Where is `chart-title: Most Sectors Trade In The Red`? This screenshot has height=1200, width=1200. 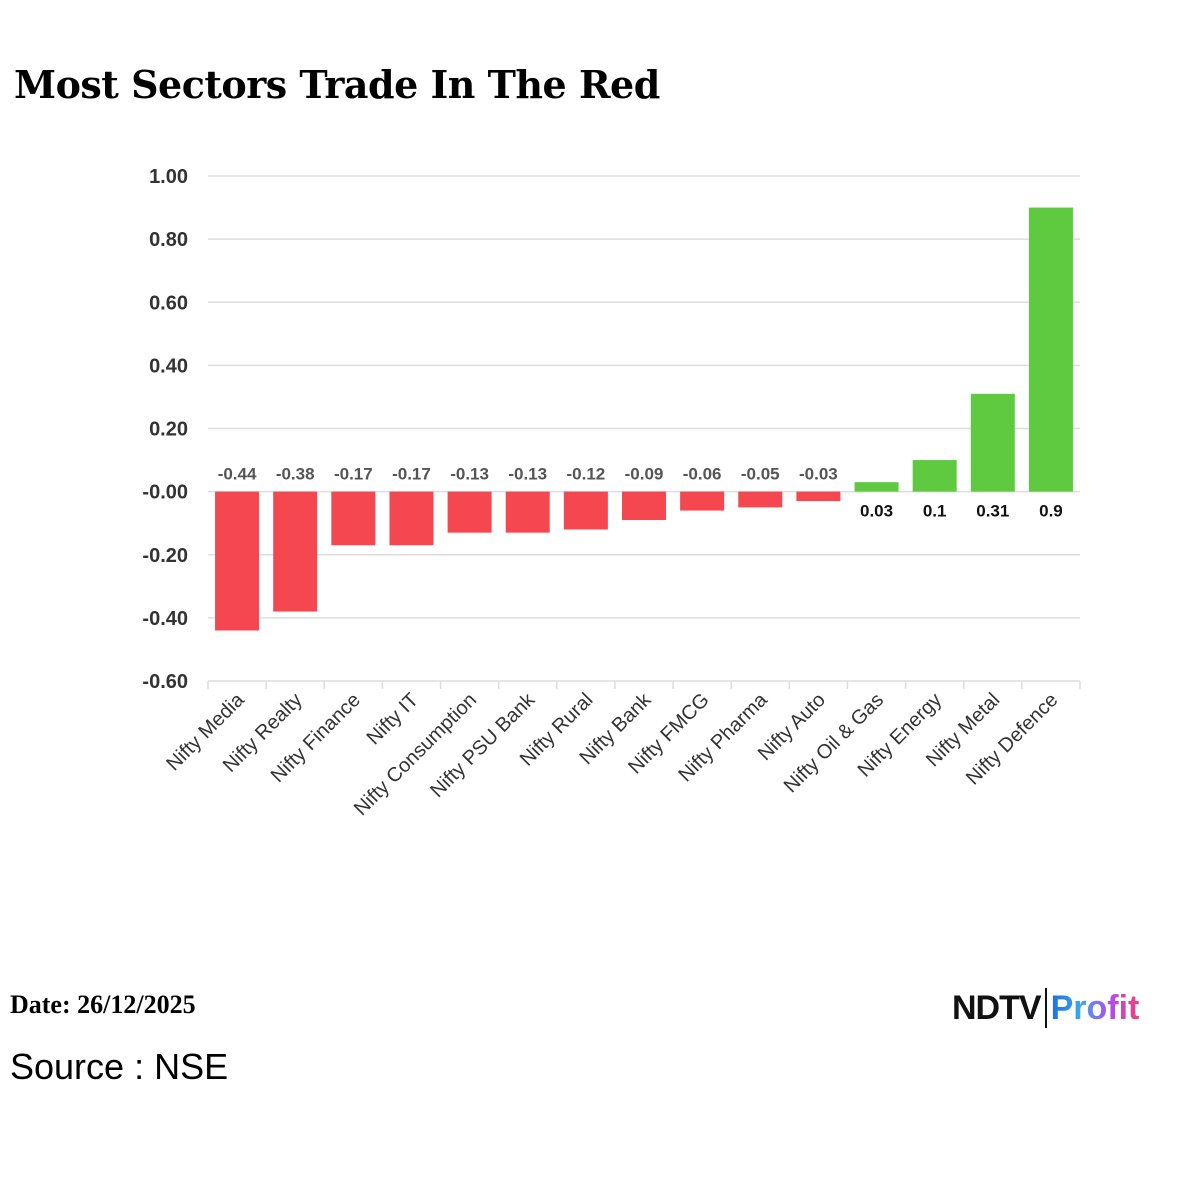
chart-title: Most Sectors Trade In The Red is located at coordinates (337, 84).